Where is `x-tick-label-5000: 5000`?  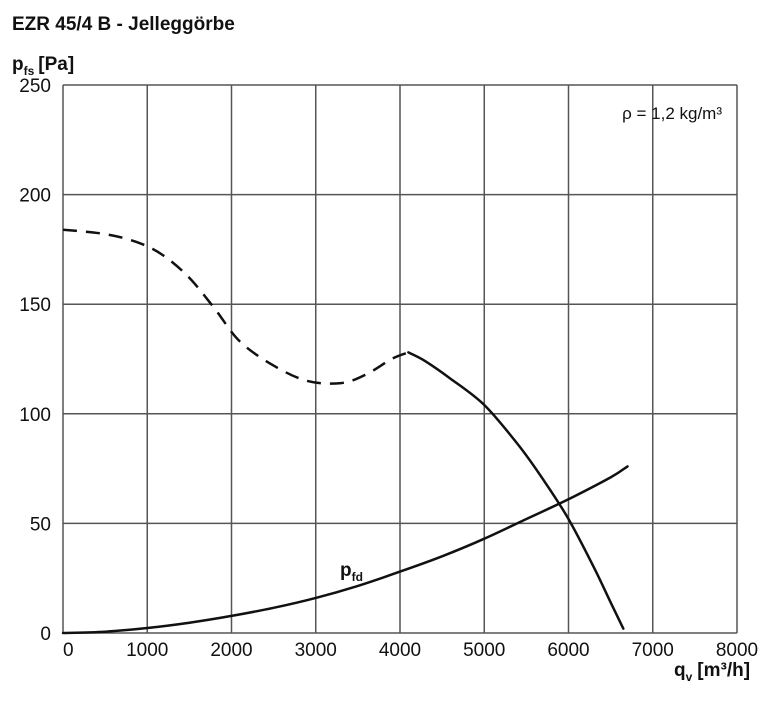 x-tick-label-5000: 5000 is located at coordinates (484, 650).